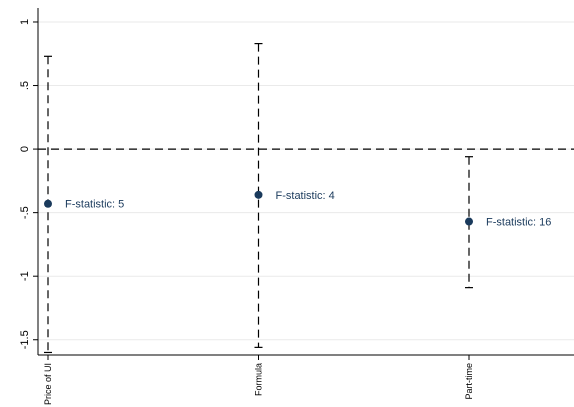  What do you see at coordinates (25, 276) in the screenshot?
I see `y-tick-label: -1` at bounding box center [25, 276].